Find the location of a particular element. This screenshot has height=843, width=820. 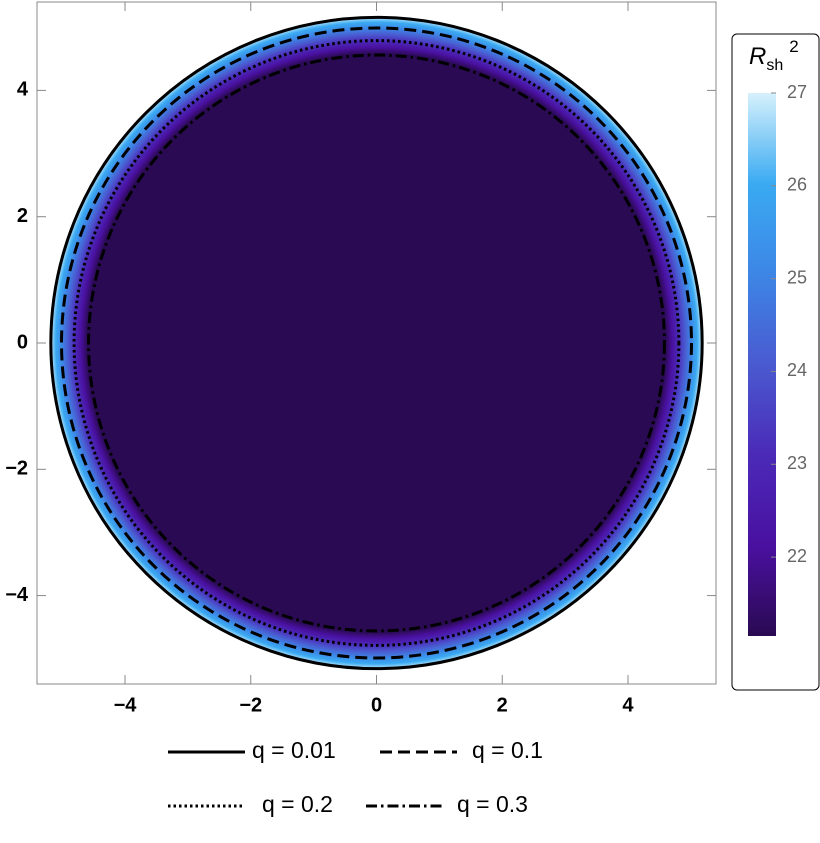

colorbar-tick-label: 22 is located at coordinates (797, 556).